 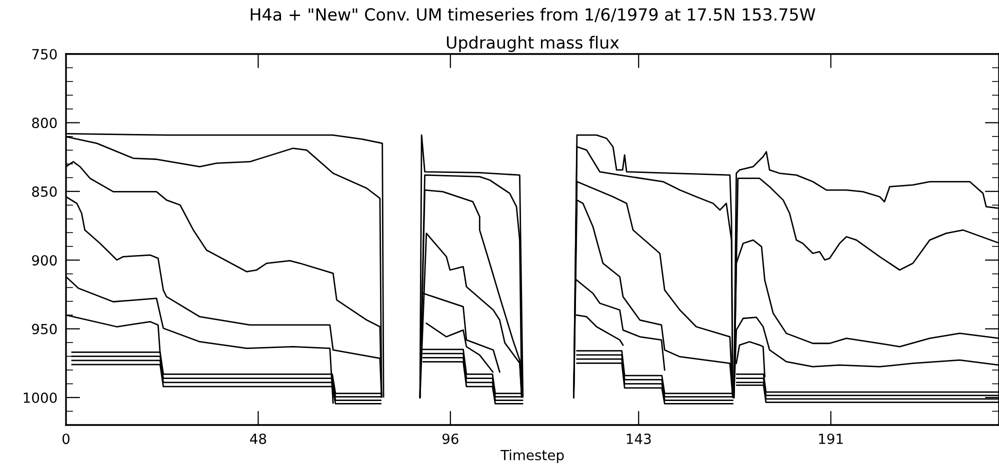 I want to click on x-tick-label: 0, so click(x=66, y=439).